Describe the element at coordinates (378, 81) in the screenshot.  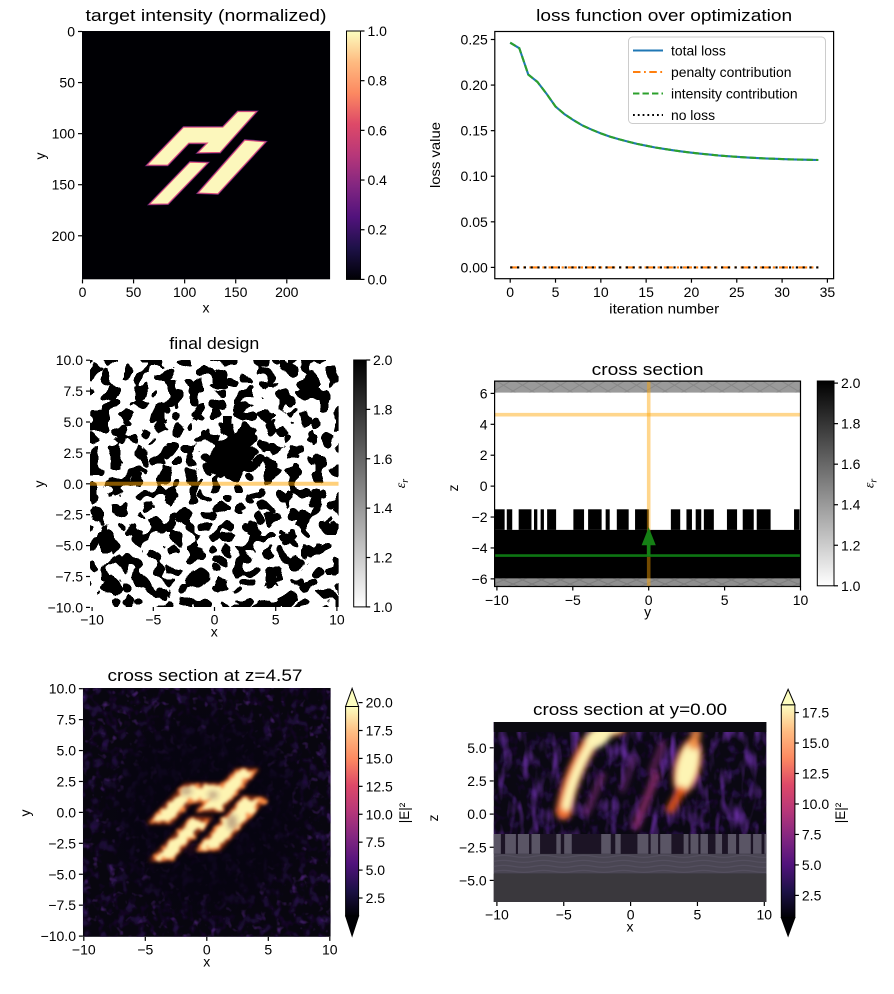
I see `svg-text: 0.8` at that location.